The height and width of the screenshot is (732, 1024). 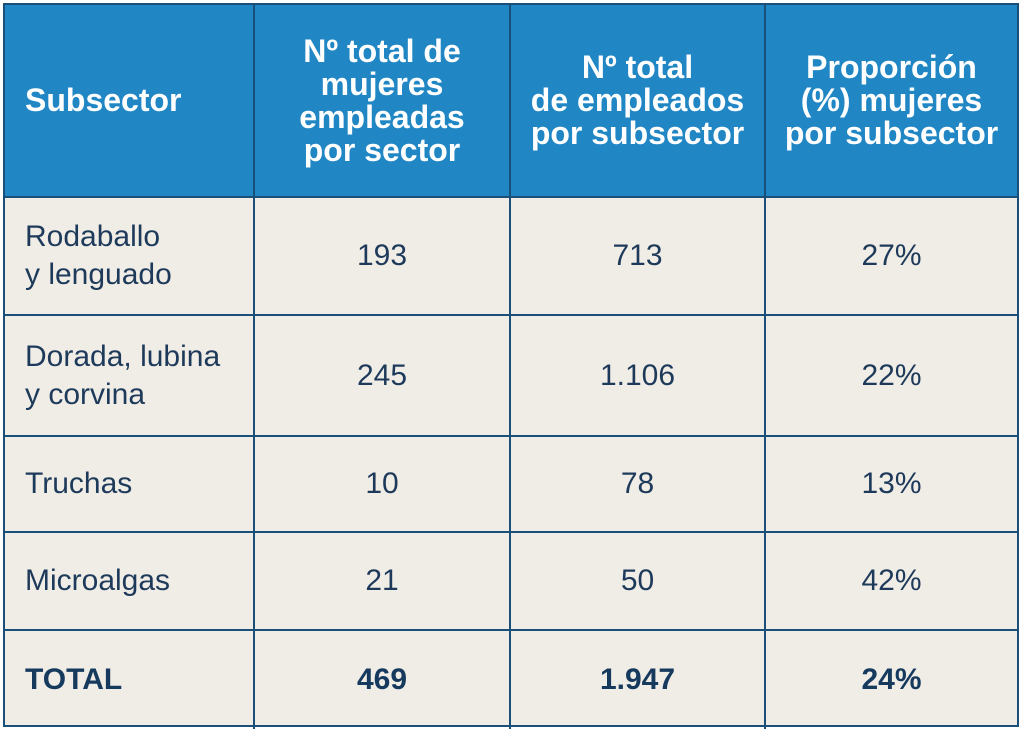 What do you see at coordinates (638, 484) in the screenshot?
I see `cell-employees: 78` at bounding box center [638, 484].